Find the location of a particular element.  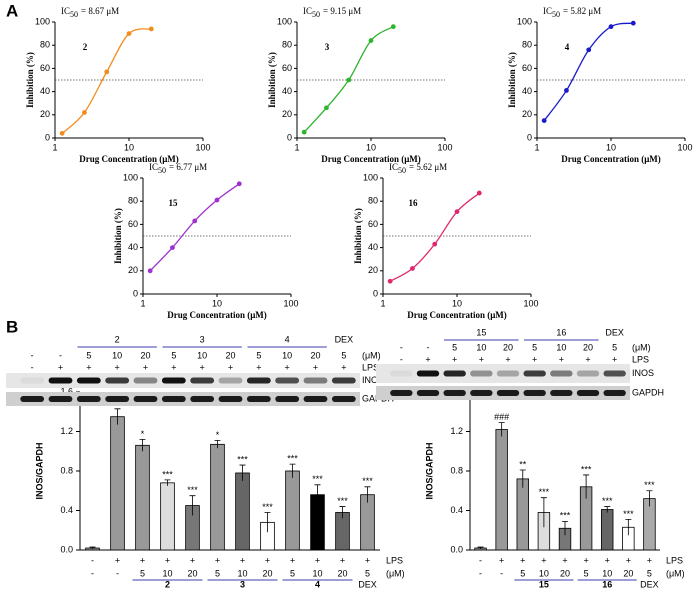

group-label: 15 is located at coordinates (481, 332).